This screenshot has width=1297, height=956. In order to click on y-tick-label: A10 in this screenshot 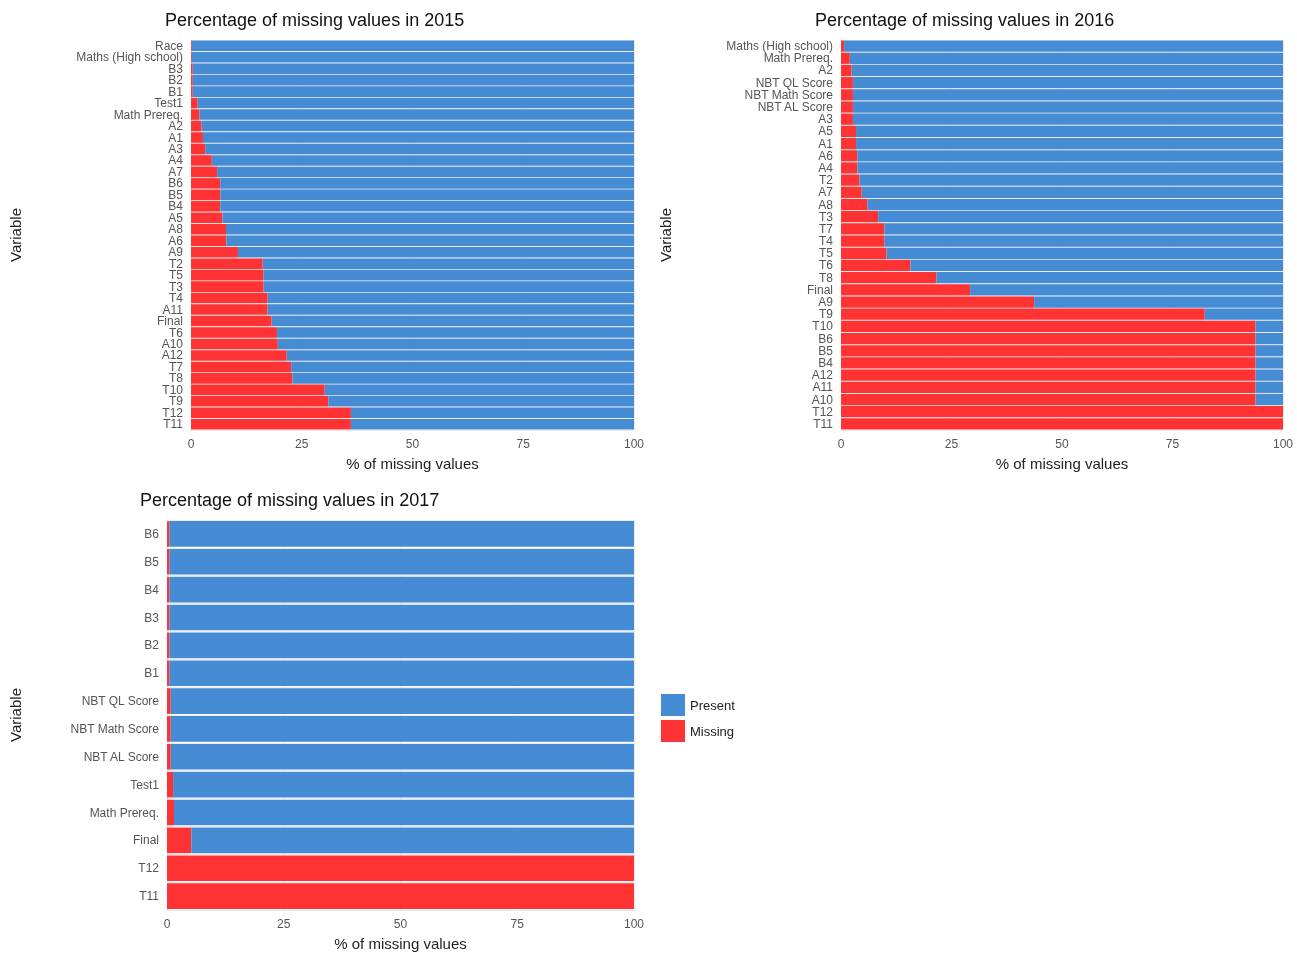, I will do `click(822, 399)`.